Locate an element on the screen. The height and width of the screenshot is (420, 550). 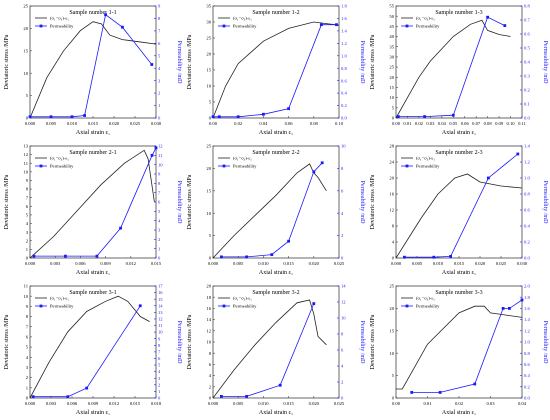
y-tick-label: 8 is located at coordinates (210, 353).